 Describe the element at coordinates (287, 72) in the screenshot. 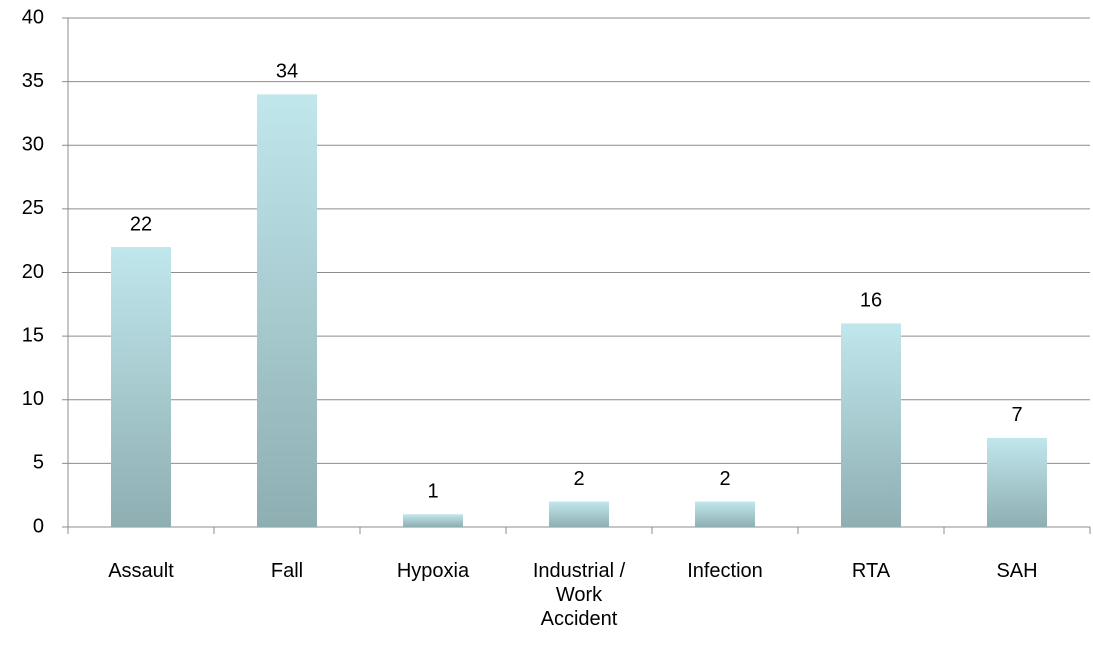

I see `data-label: 34` at that location.